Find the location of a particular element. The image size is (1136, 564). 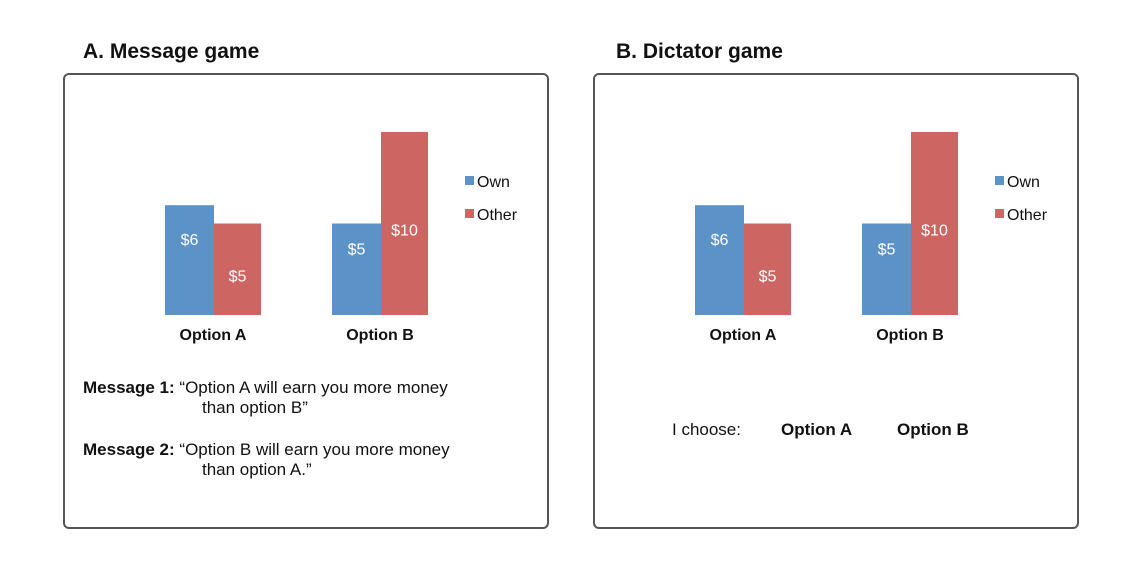

message-game-chart: $6 $5 Option A $5 $10 Option B Own Other is located at coordinates (341, 238).